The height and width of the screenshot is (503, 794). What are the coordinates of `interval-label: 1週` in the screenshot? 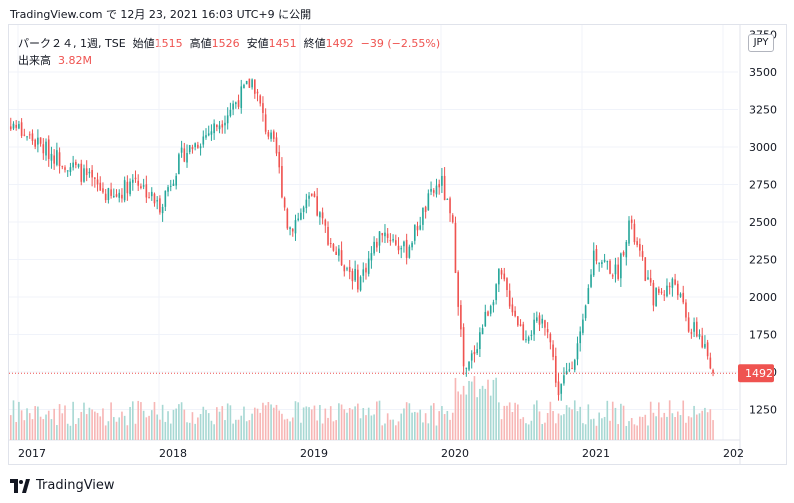 It's located at (89, 43).